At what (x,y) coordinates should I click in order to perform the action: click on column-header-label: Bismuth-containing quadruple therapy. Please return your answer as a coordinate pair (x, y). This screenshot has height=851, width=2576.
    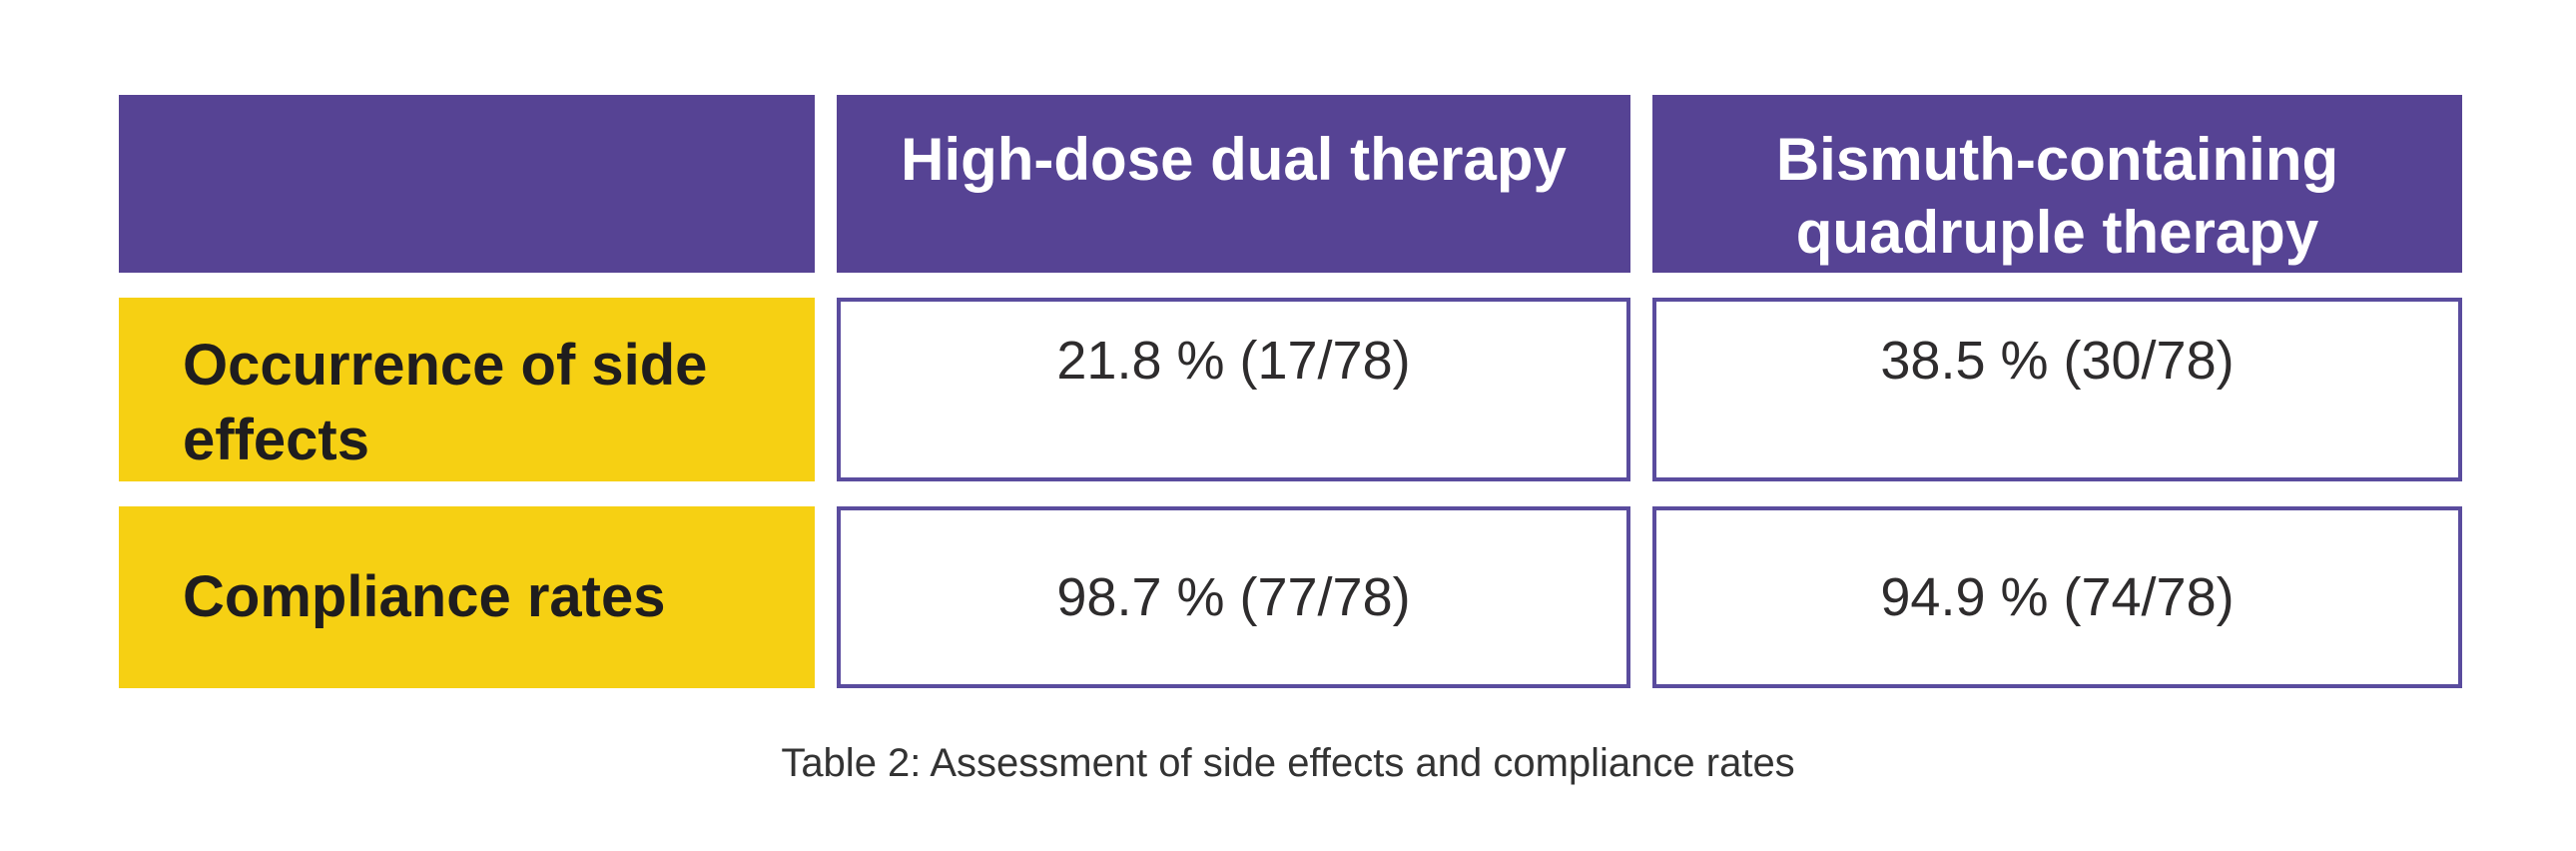
    Looking at the image, I should click on (2057, 197).